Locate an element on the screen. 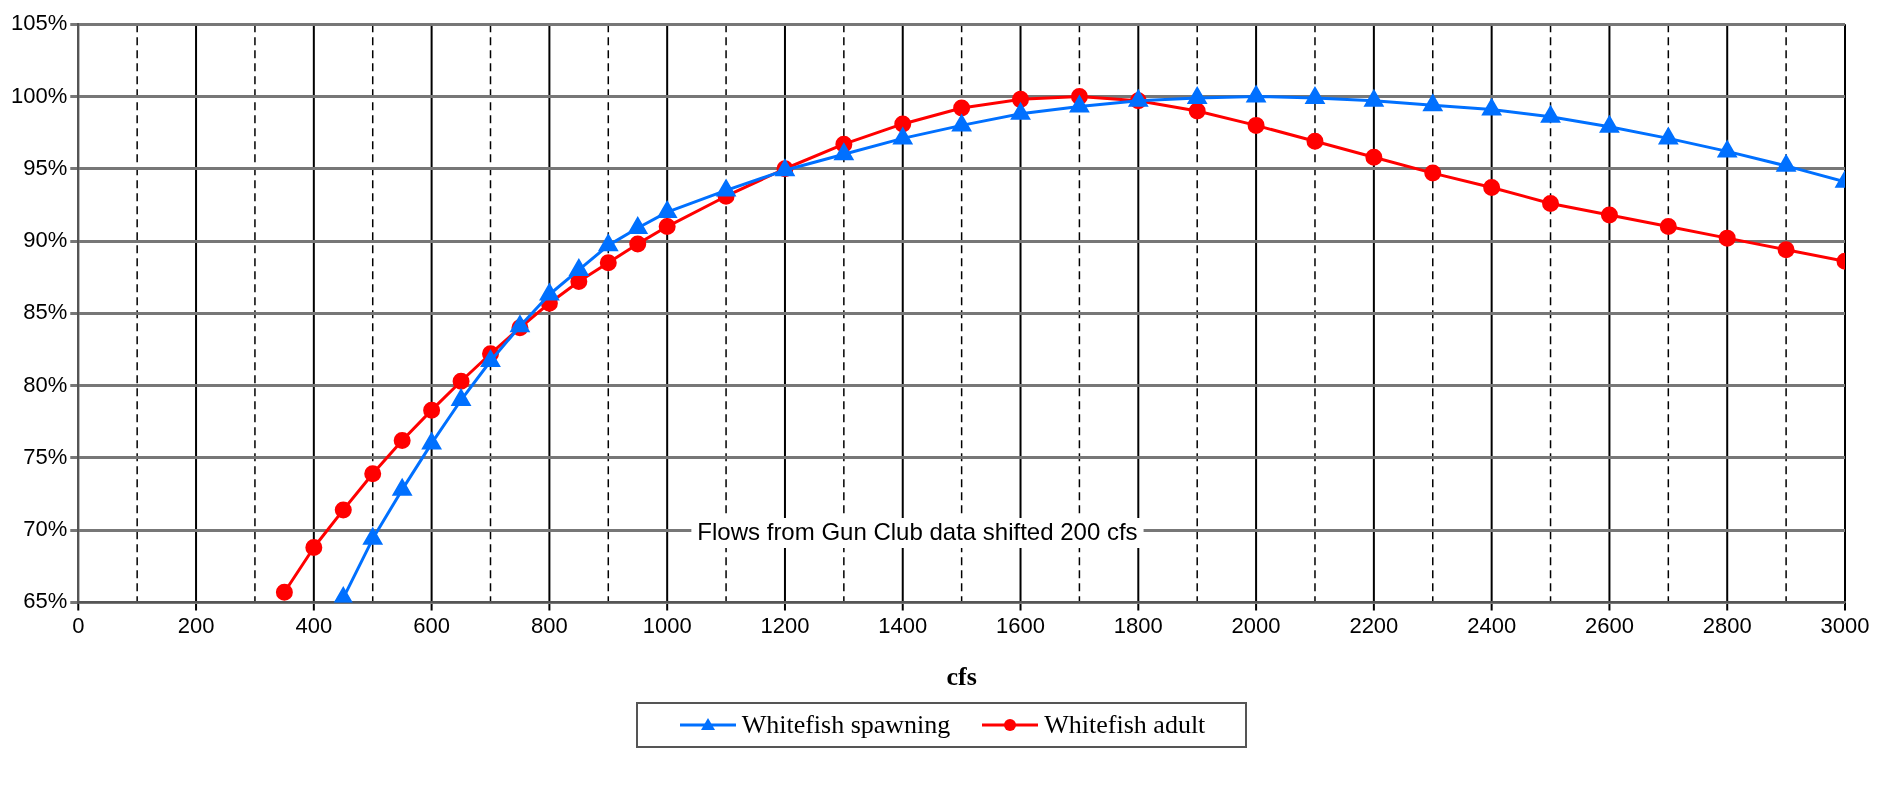  x-tick-label: 1800 is located at coordinates (1138, 625).